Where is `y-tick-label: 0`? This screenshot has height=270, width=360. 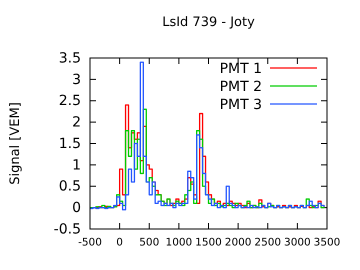 y-tick-label: 0 is located at coordinates (76, 208).